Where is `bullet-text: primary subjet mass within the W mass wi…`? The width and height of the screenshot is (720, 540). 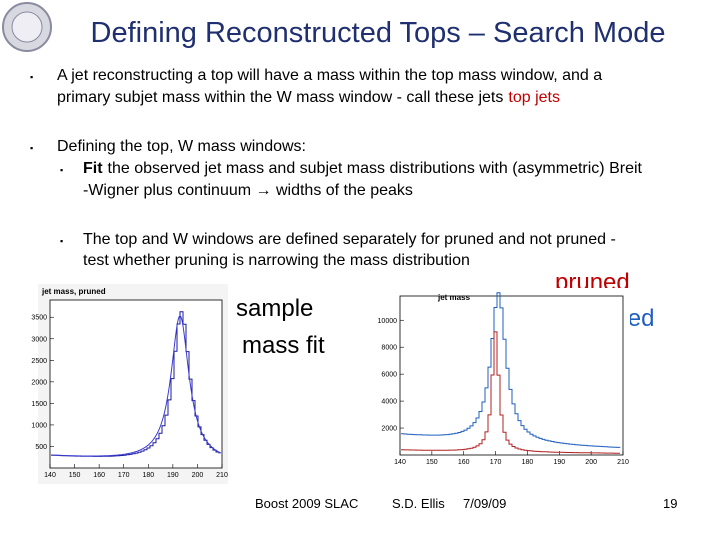 bullet-text: primary subjet mass within the W mass wi… is located at coordinates (308, 97).